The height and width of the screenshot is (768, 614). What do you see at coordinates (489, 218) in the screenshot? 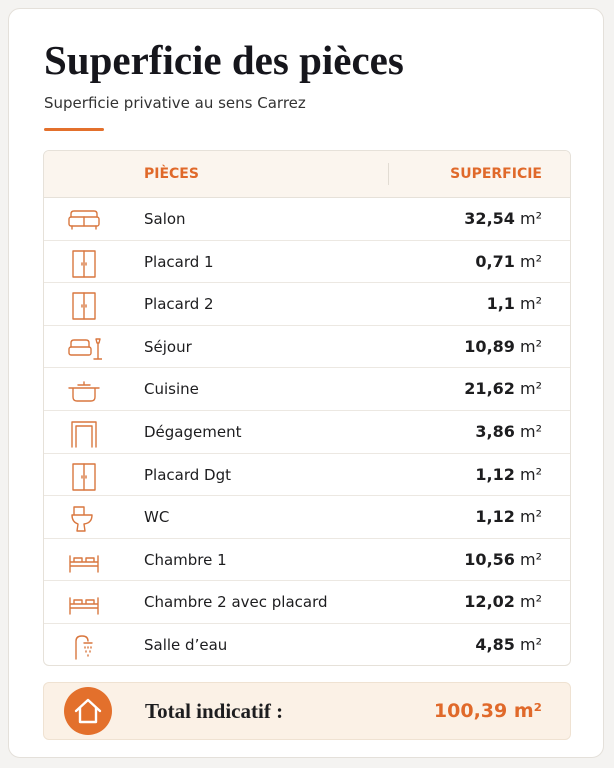
I see `area-value: 32,54` at bounding box center [489, 218].